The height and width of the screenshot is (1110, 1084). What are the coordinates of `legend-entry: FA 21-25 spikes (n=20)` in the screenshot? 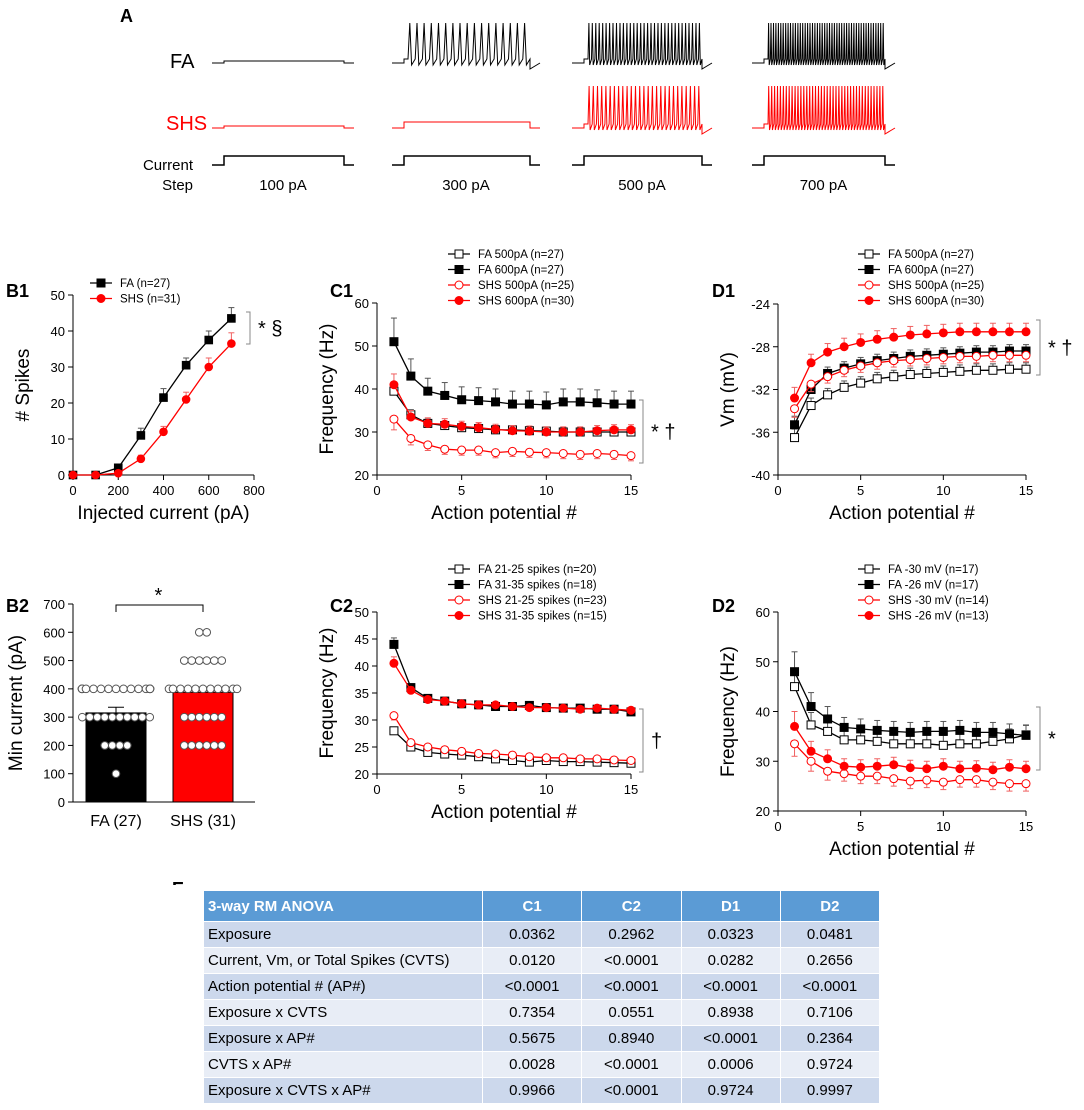 It's located at (537, 570).